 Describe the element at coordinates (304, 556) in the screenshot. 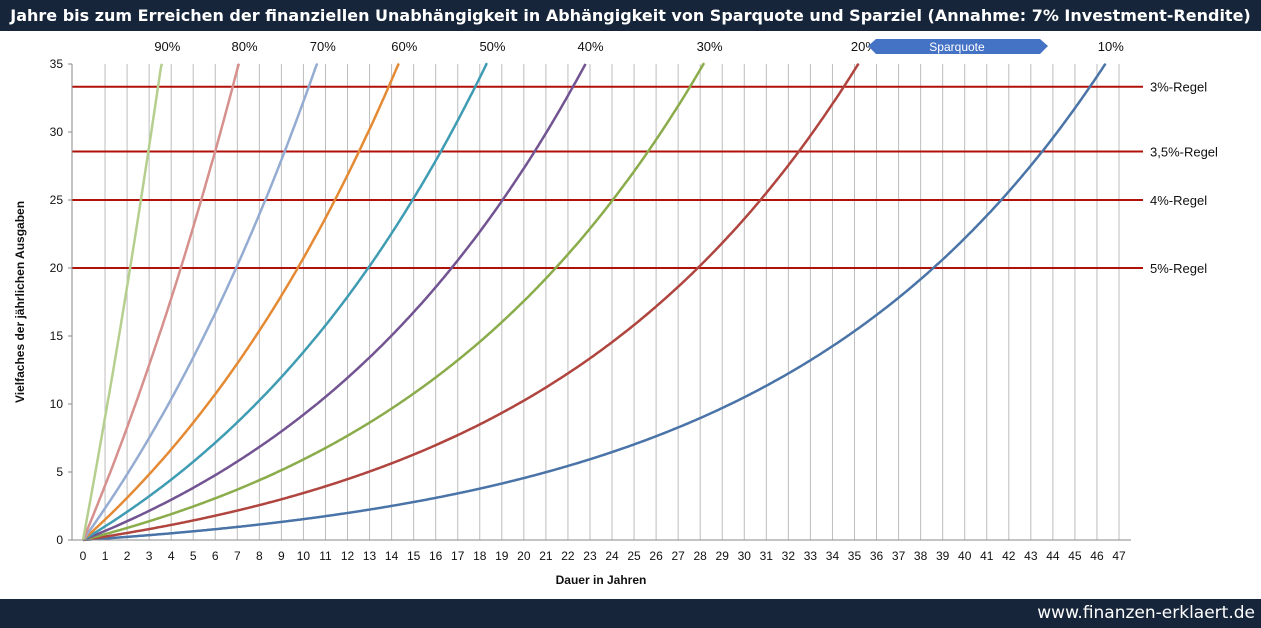

I see `x-tick-label: 10` at that location.